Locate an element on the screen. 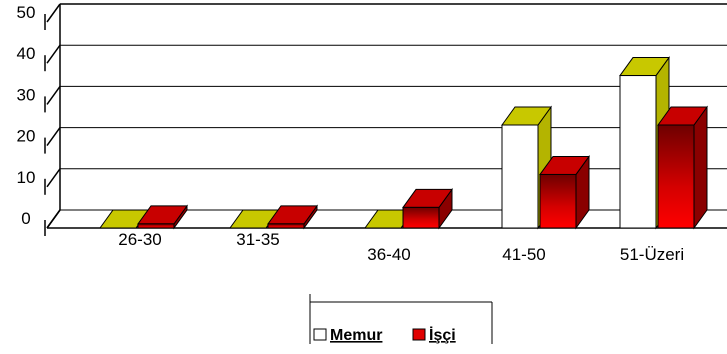  y-tick-label: 0 is located at coordinates (25, 218).